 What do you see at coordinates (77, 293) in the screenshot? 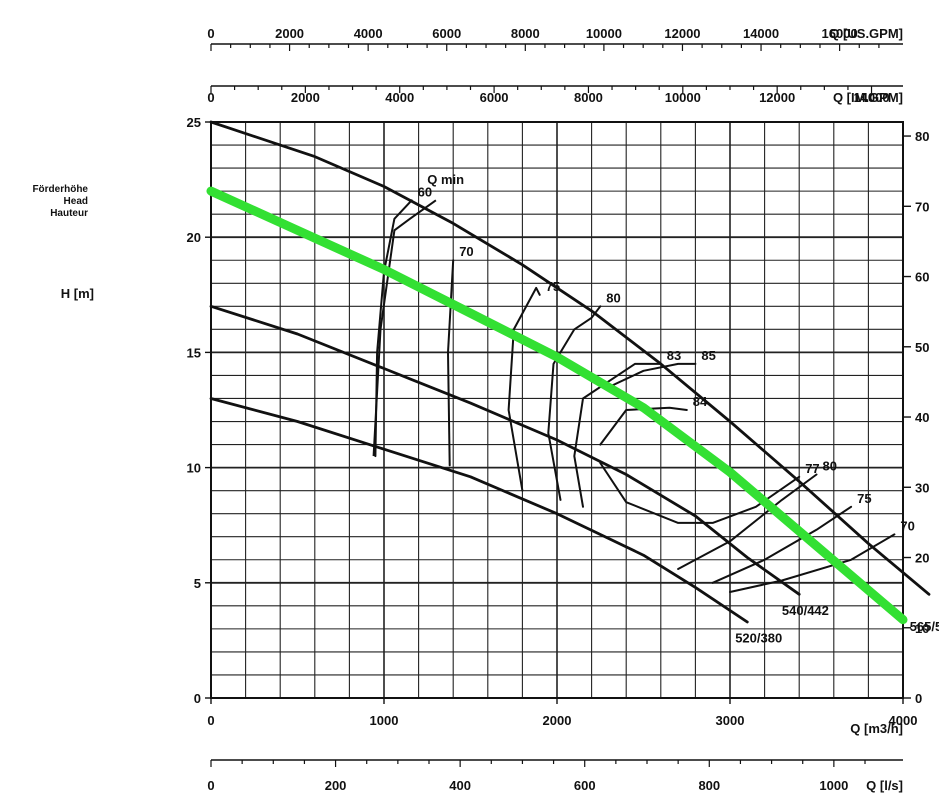
I see `y-axis-unit: H [m]` at bounding box center [77, 293].